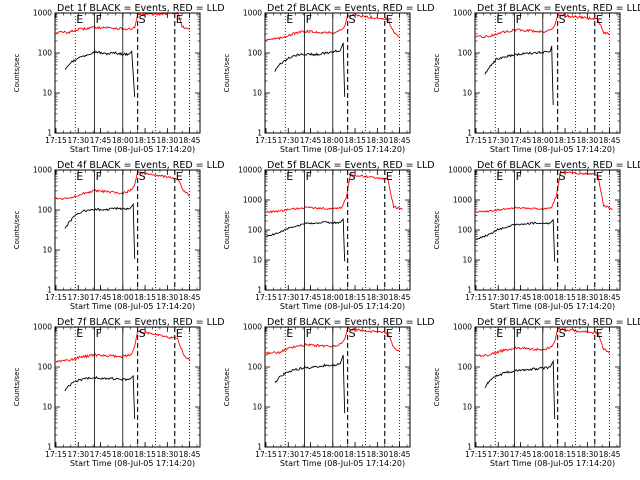 The height and width of the screenshot is (480, 640). What do you see at coordinates (141, 165) in the screenshot?
I see `panel-title: Det 4f BLACK = Events, RED = LLD` at bounding box center [141, 165].